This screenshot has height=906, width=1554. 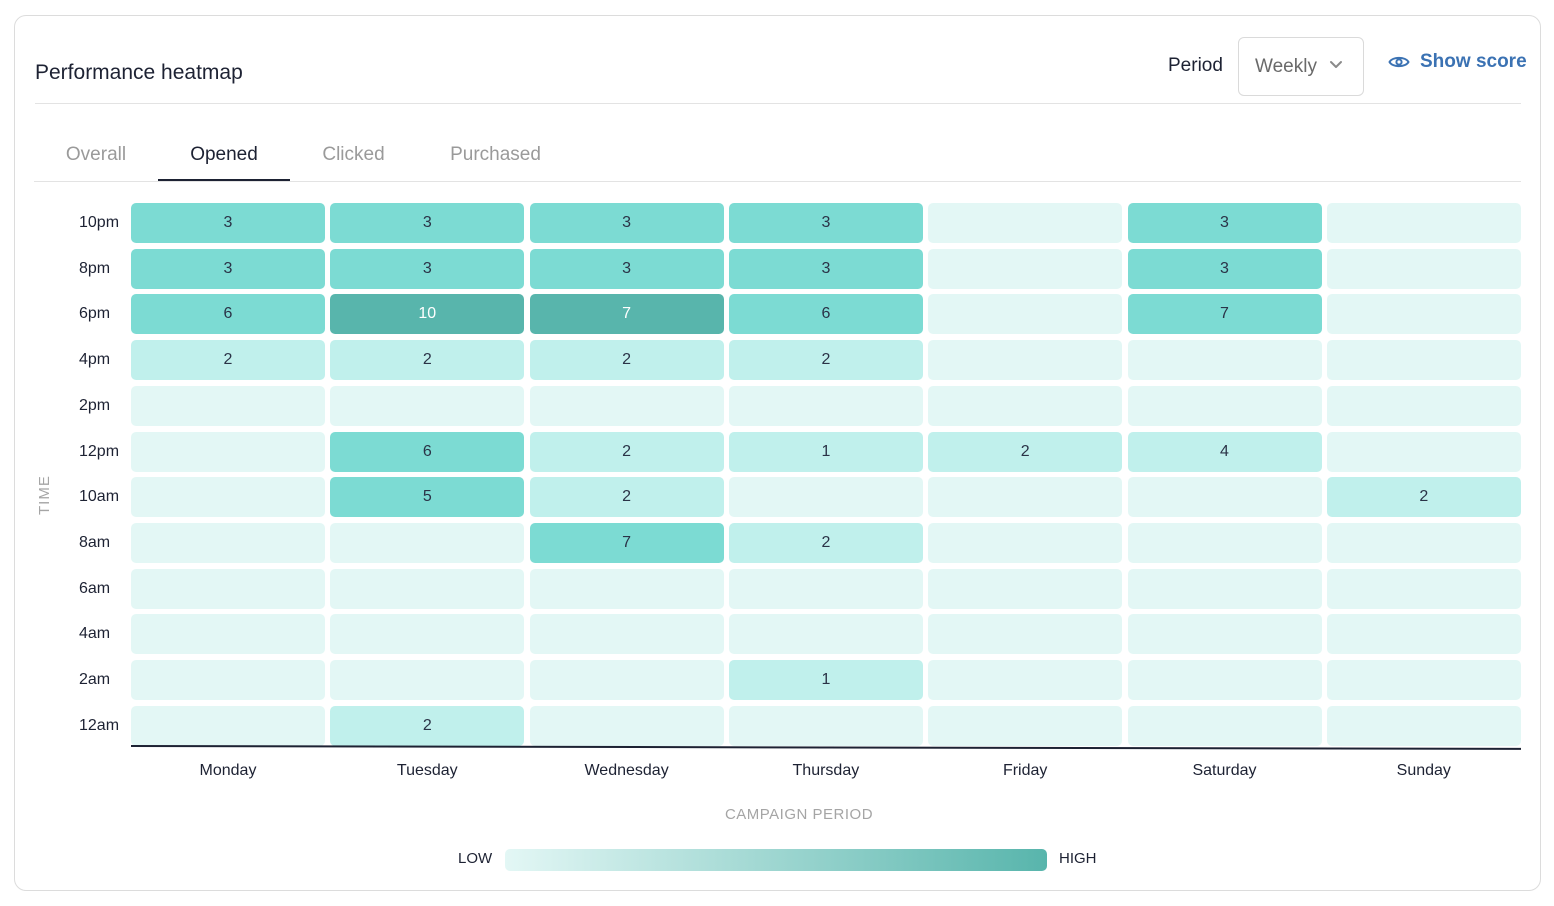 What do you see at coordinates (1195, 65) in the screenshot?
I see `period-label: Period` at bounding box center [1195, 65].